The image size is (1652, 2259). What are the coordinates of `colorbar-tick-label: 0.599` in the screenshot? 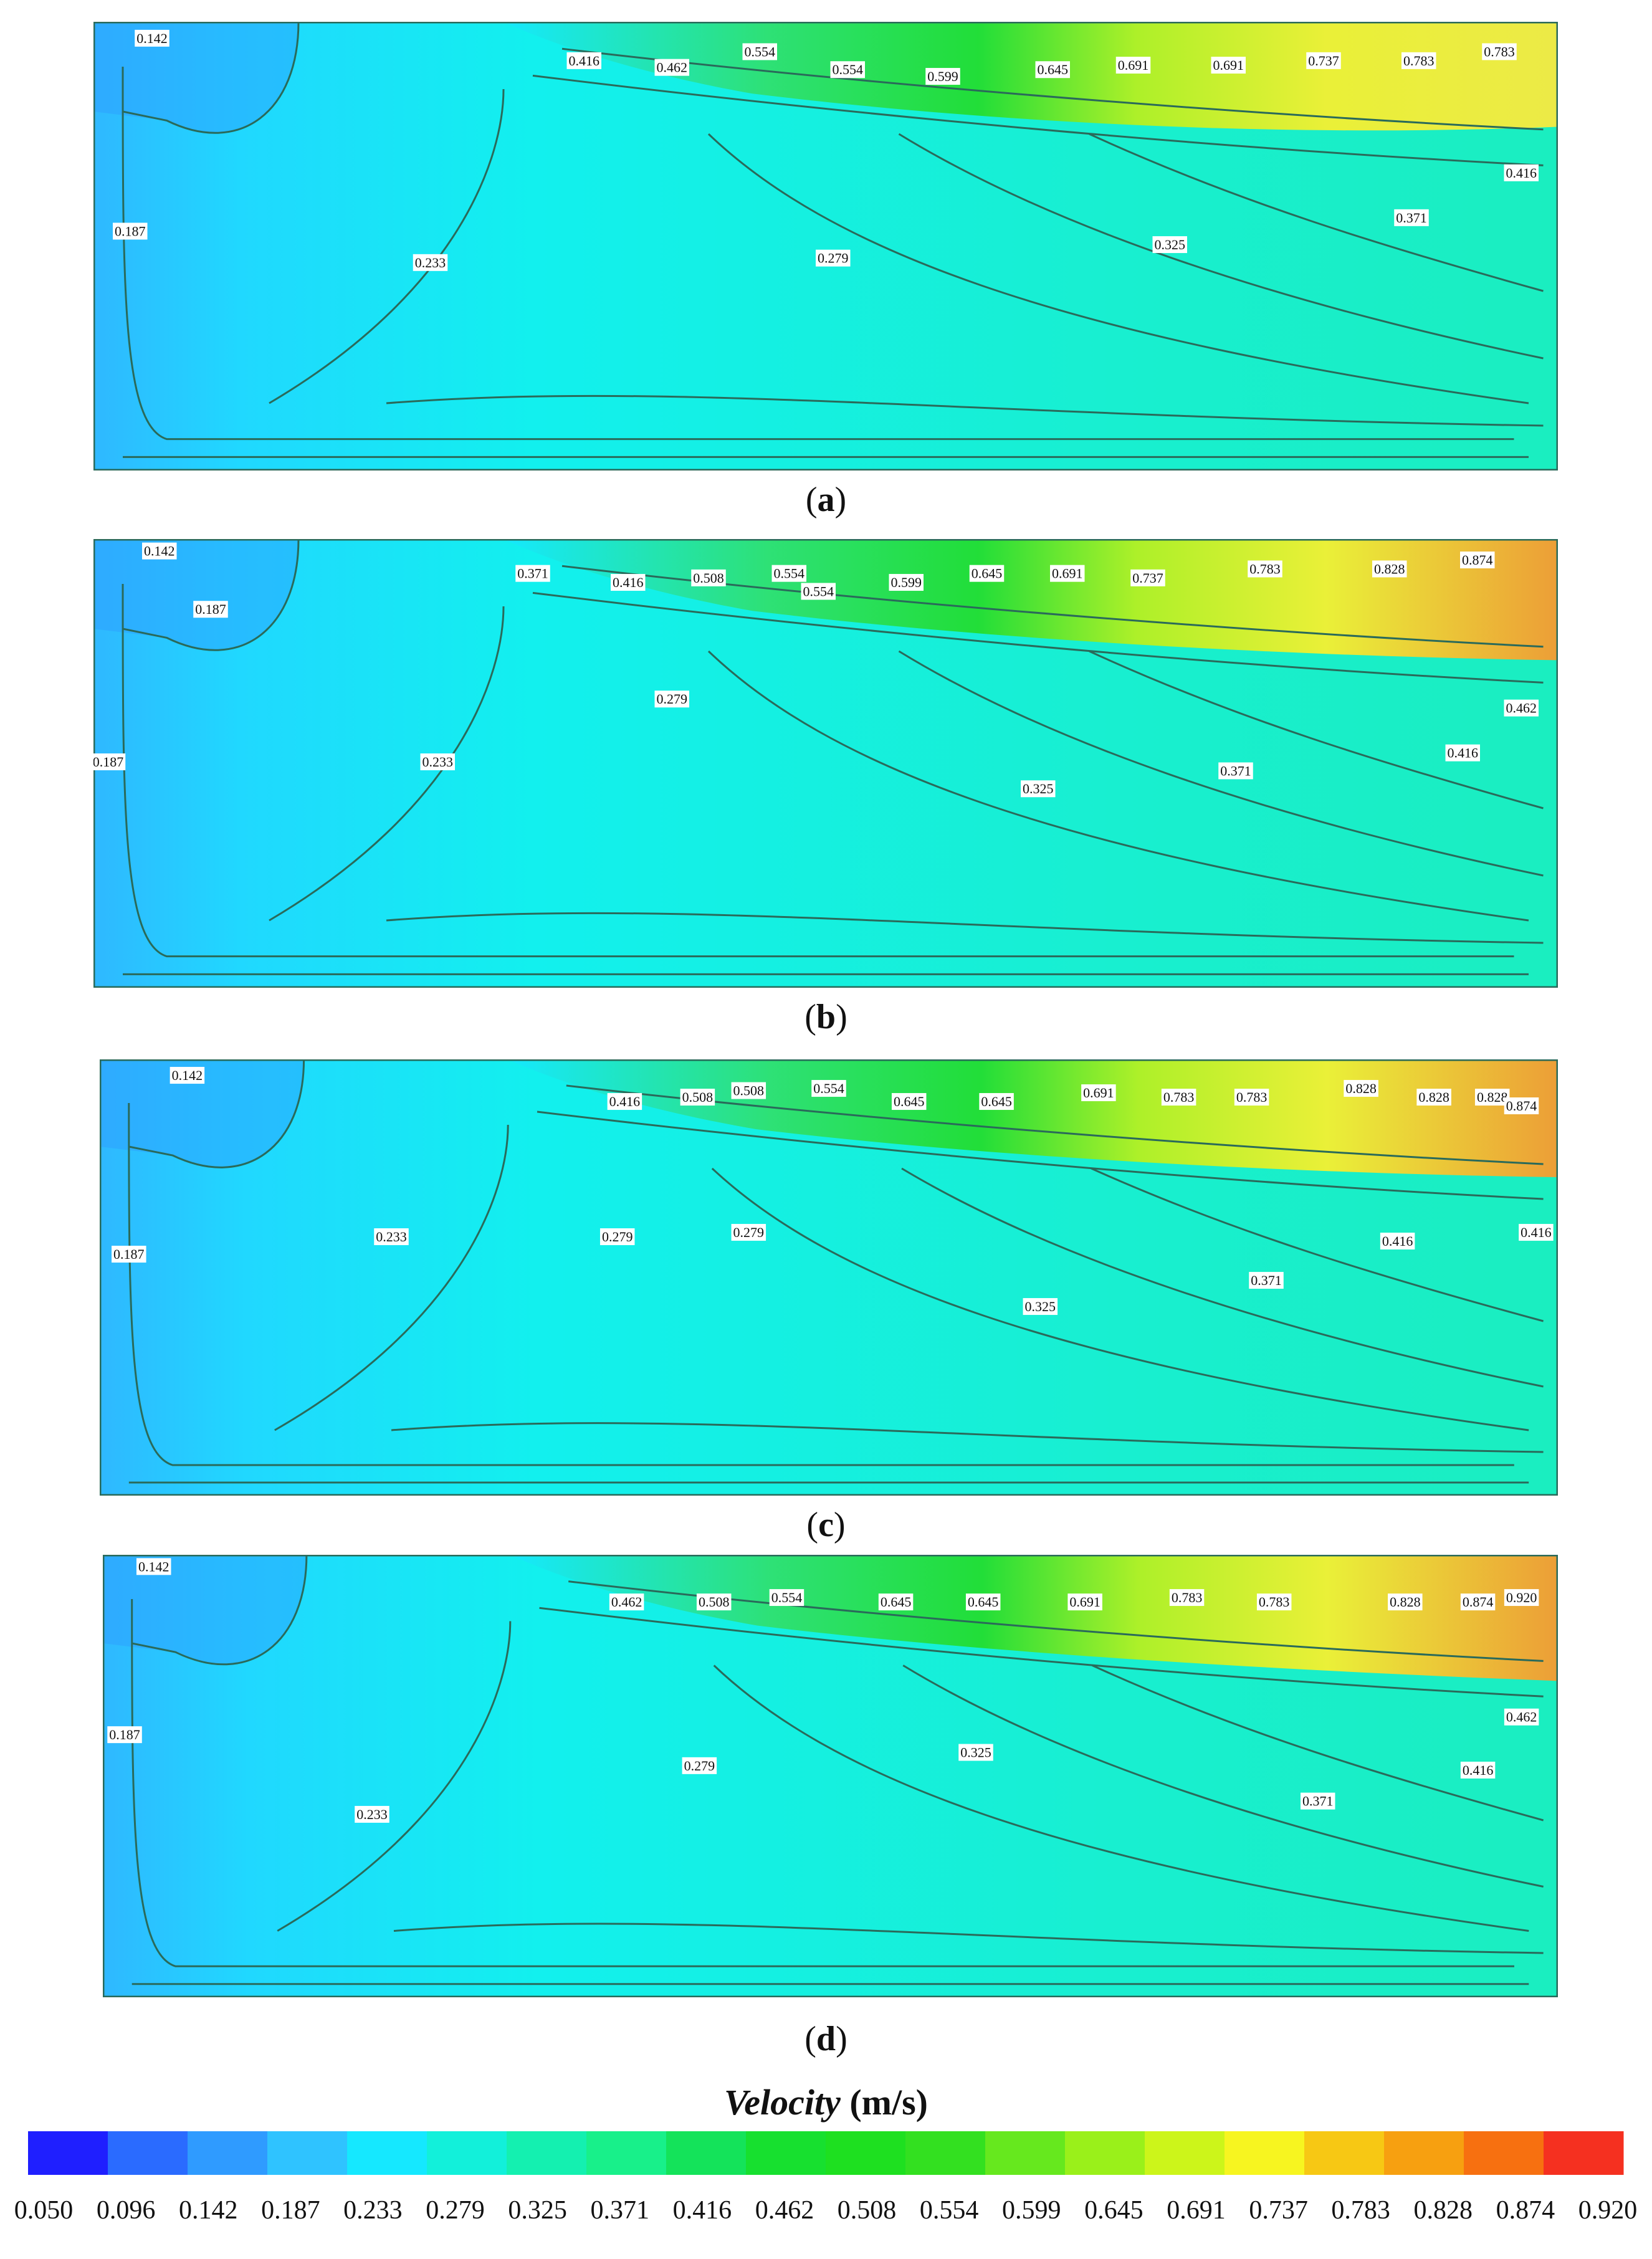 It's located at (1031, 2210).